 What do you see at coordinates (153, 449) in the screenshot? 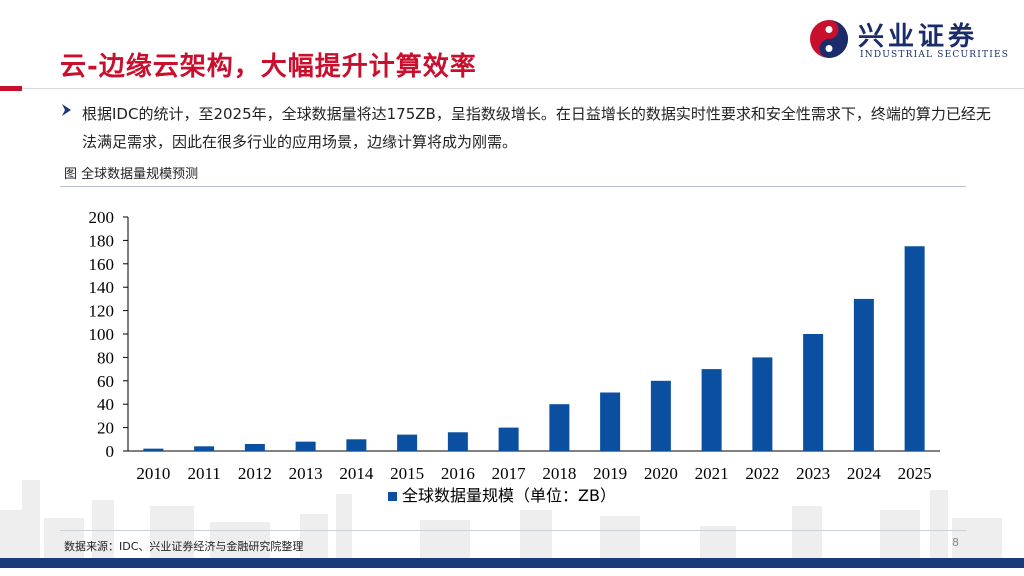
I see `bar-2010` at bounding box center [153, 449].